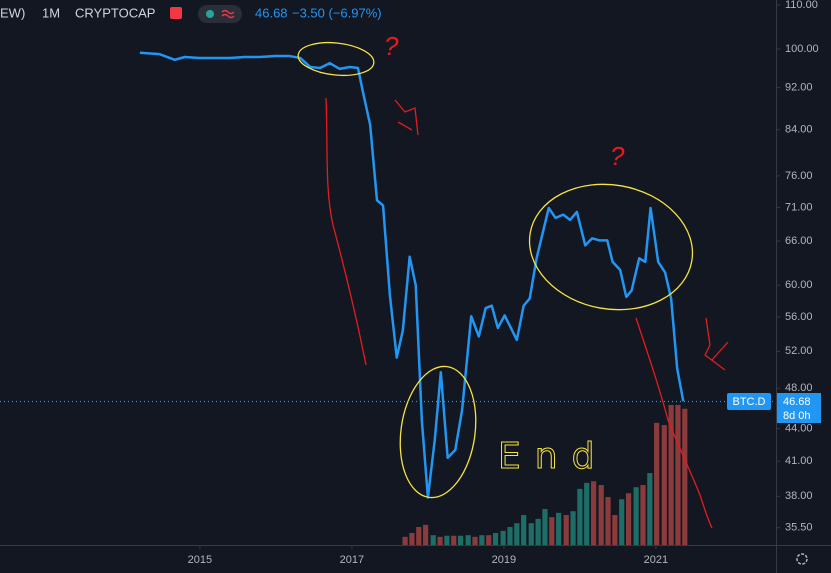  What do you see at coordinates (797, 402) in the screenshot?
I see `price-tag-value: 46.68` at bounding box center [797, 402].